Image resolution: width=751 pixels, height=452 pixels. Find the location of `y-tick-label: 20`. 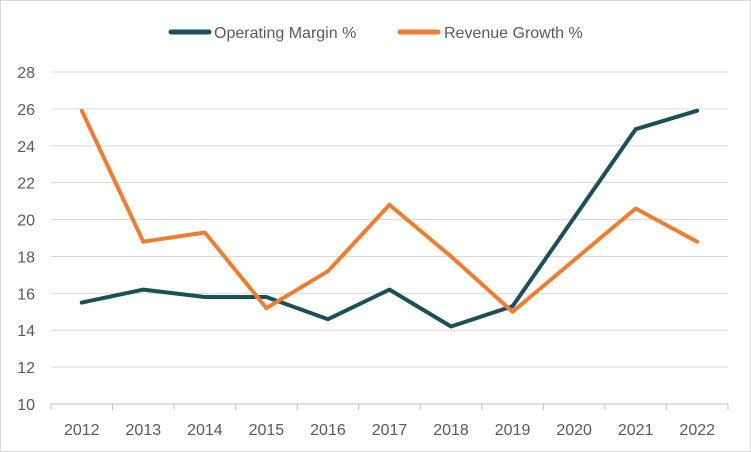

y-tick-label: 20 is located at coordinates (26, 221).